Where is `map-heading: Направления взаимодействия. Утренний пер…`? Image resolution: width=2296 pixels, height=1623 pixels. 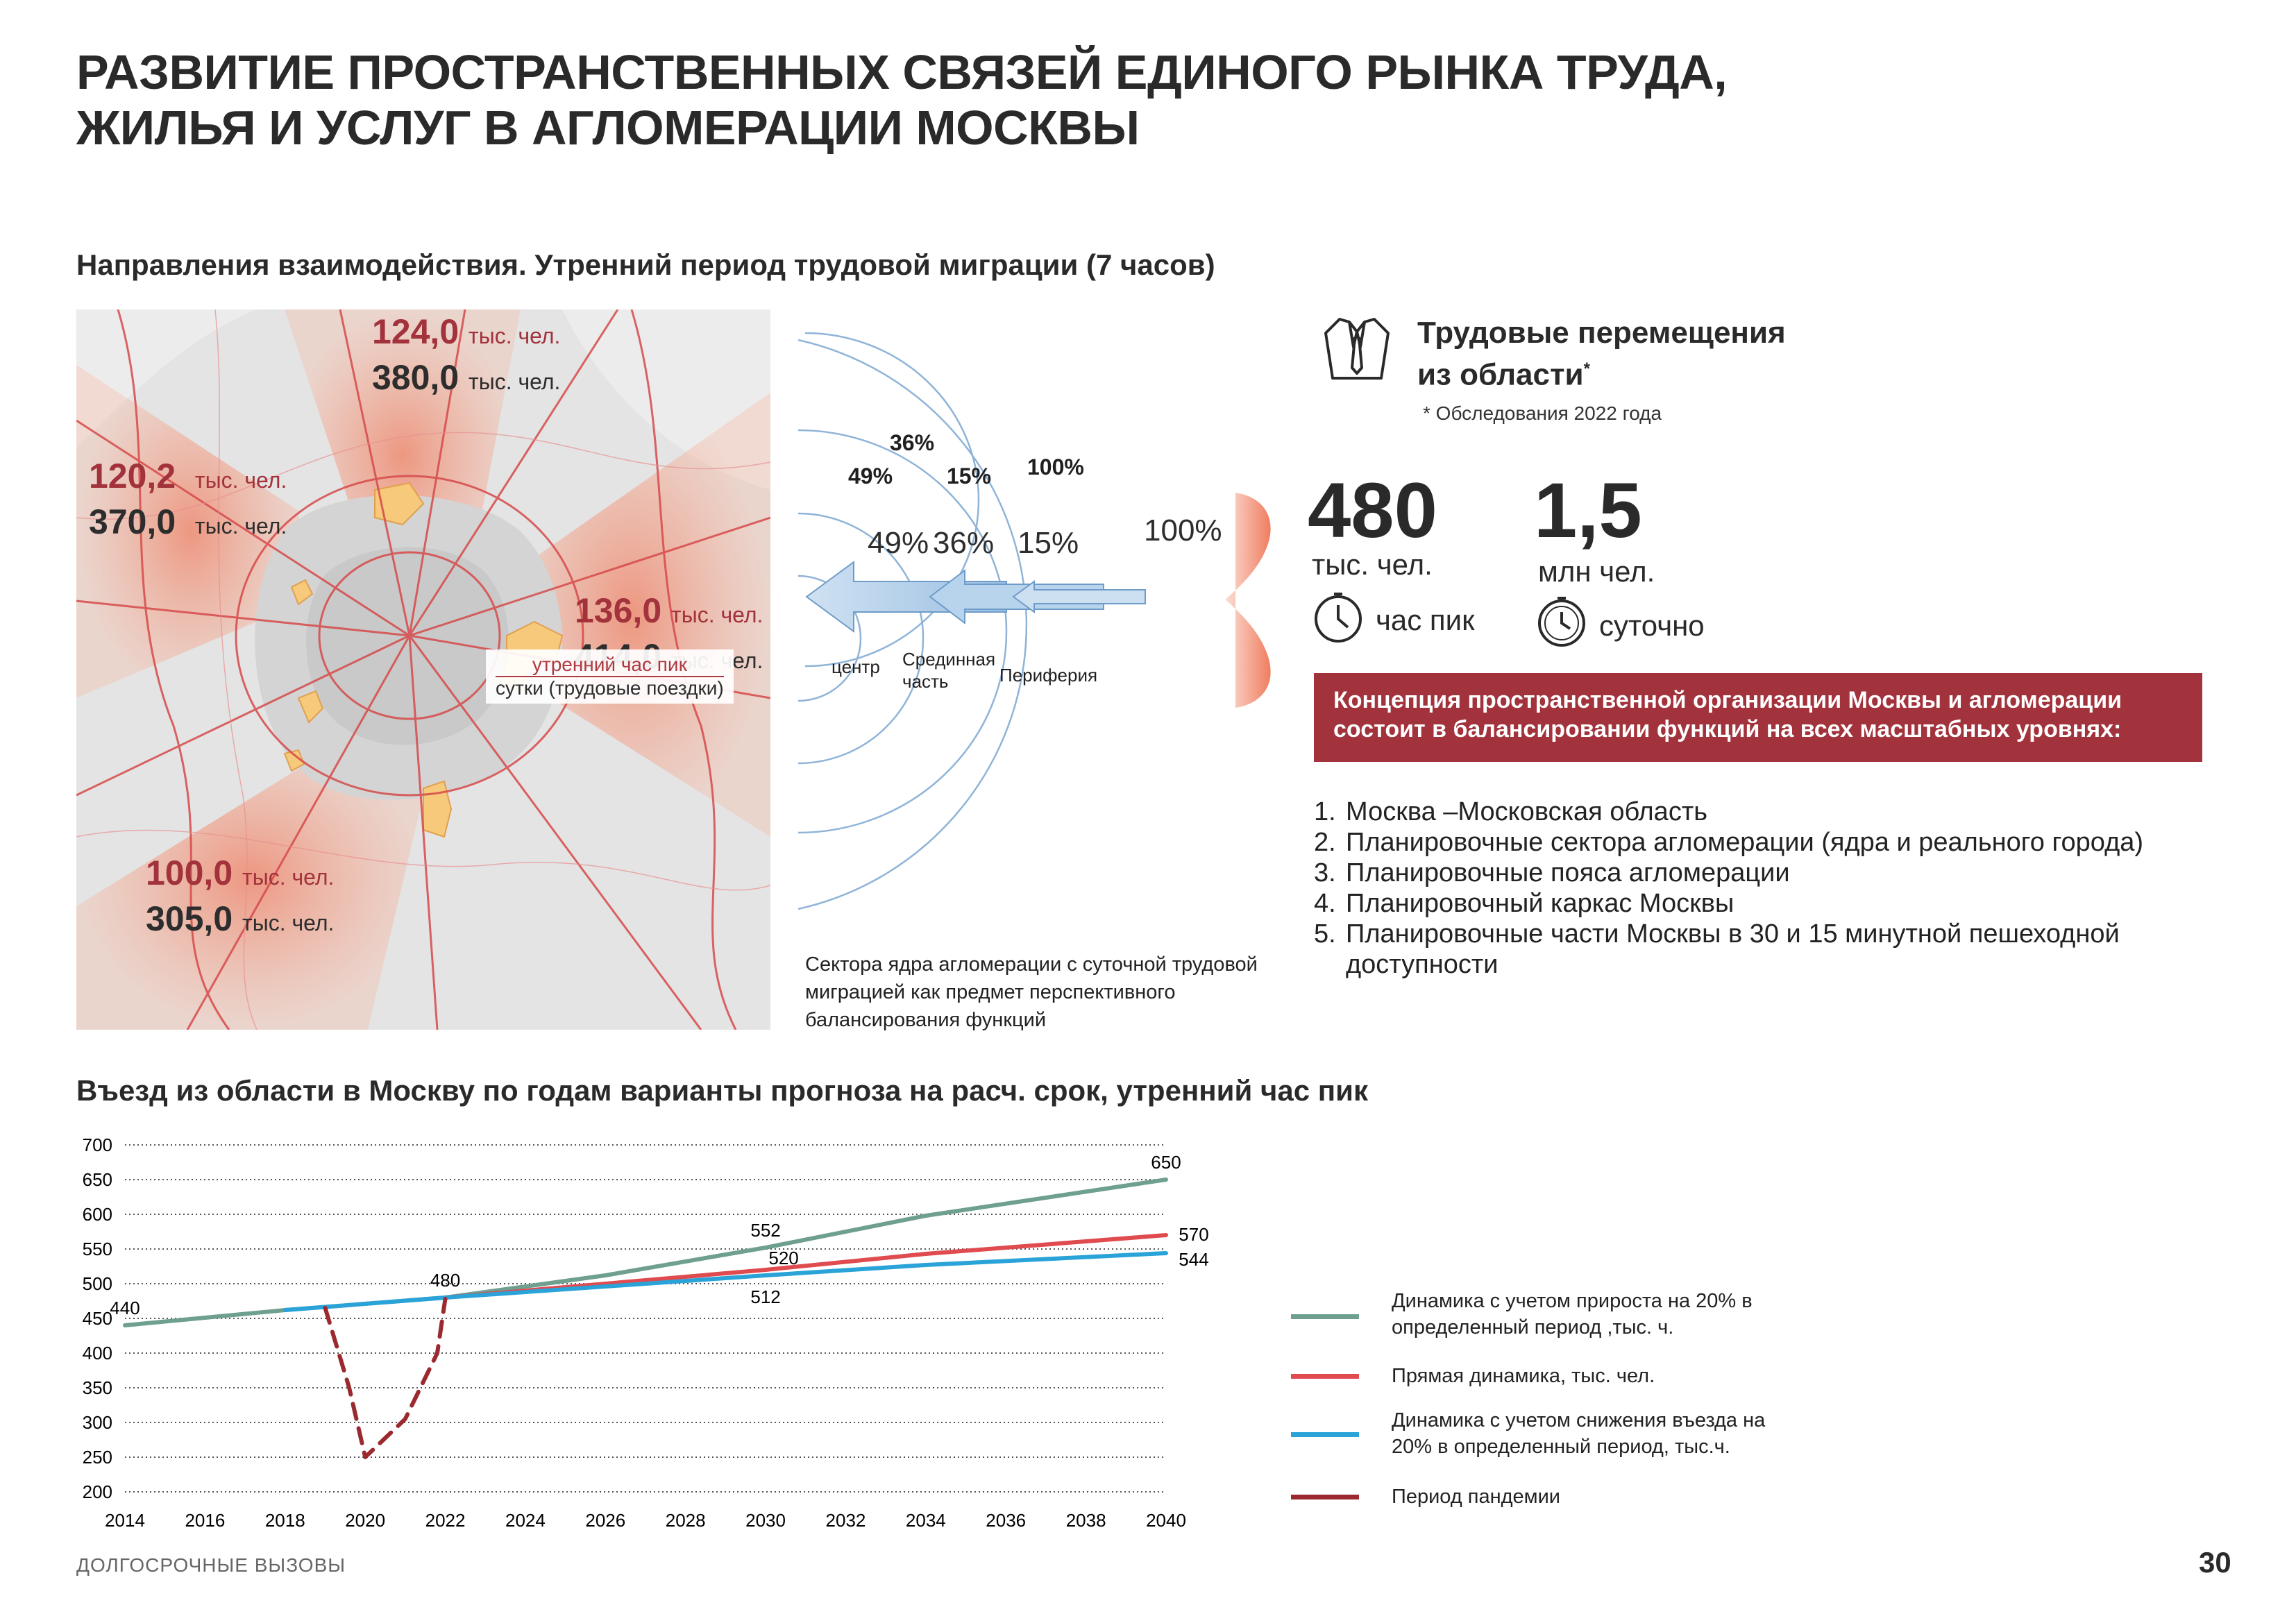 map-heading: Направления взаимодействия. Утренний пер… is located at coordinates (646, 264).